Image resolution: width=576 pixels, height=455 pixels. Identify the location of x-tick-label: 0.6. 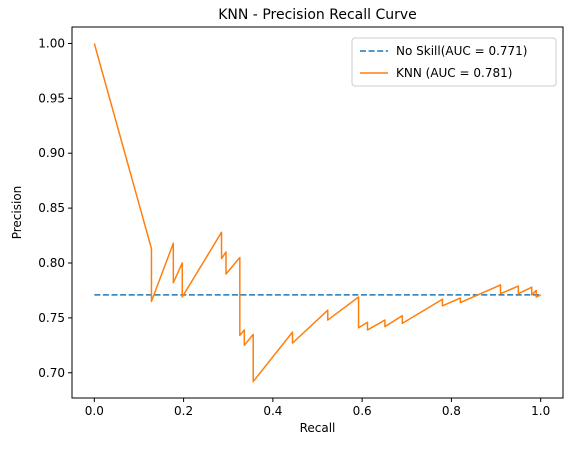
(362, 411).